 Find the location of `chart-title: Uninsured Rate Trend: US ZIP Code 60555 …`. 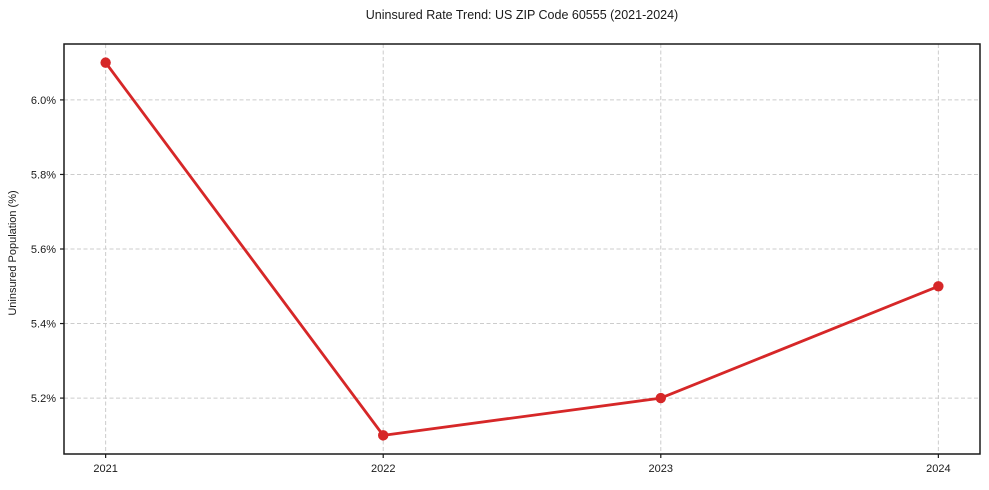

chart-title: Uninsured Rate Trend: US ZIP Code 60555 … is located at coordinates (522, 15).